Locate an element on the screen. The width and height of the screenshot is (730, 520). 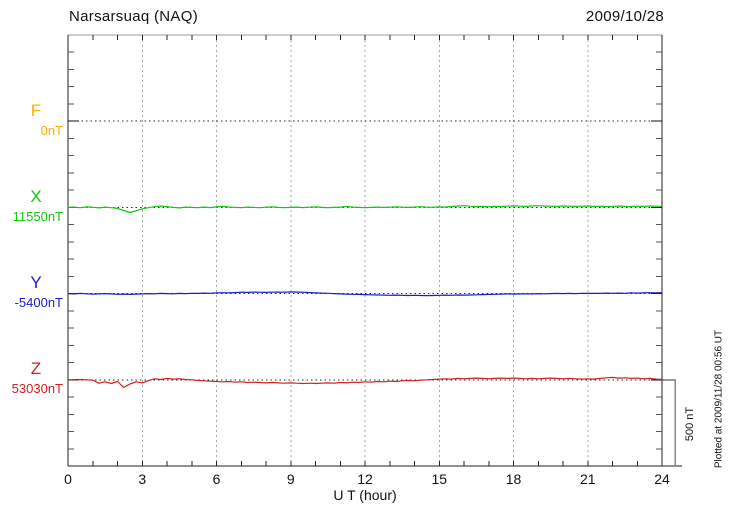
component-label-F: F is located at coordinates (36, 110).